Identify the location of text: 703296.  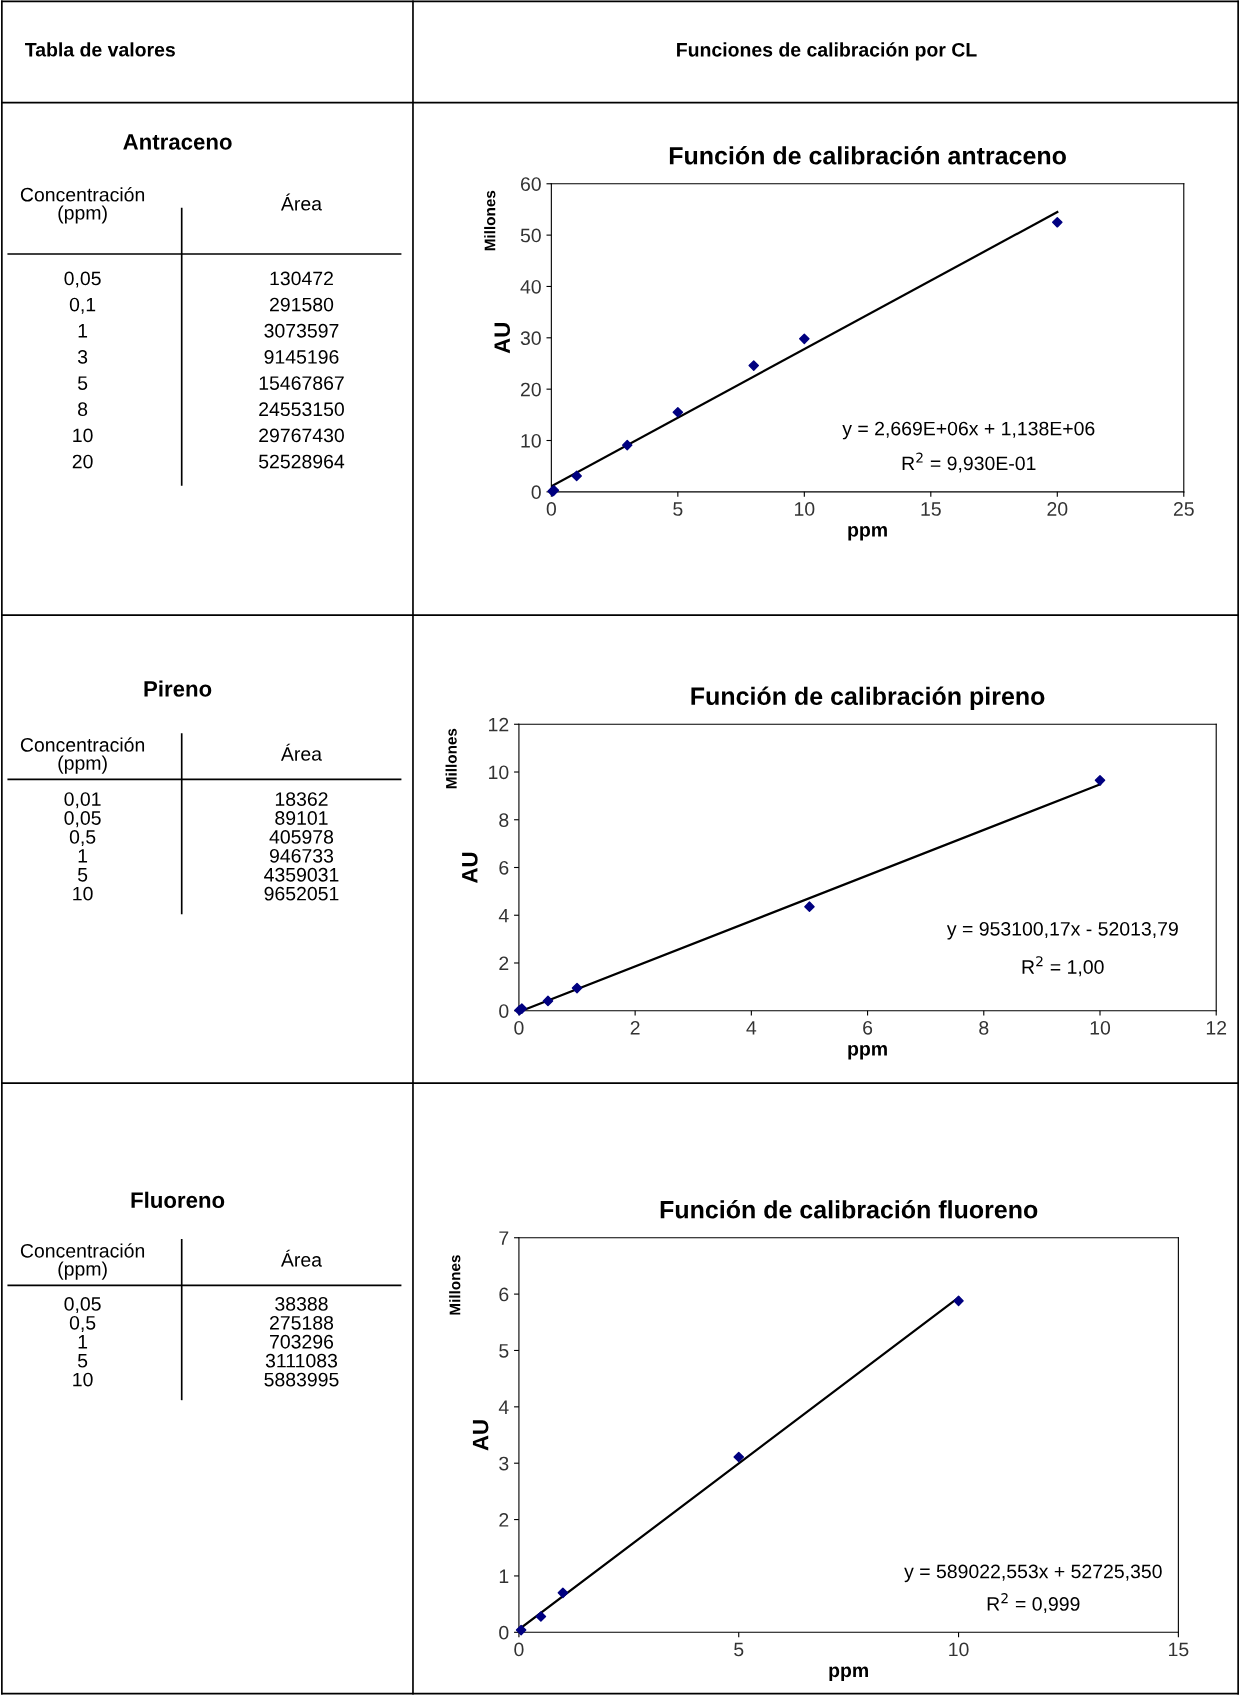
(302, 1341).